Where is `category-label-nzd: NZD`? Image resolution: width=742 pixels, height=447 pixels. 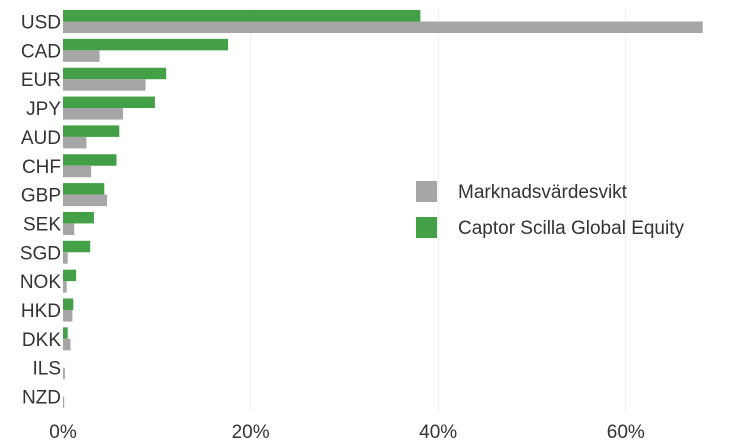
category-label-nzd: NZD is located at coordinates (41, 398).